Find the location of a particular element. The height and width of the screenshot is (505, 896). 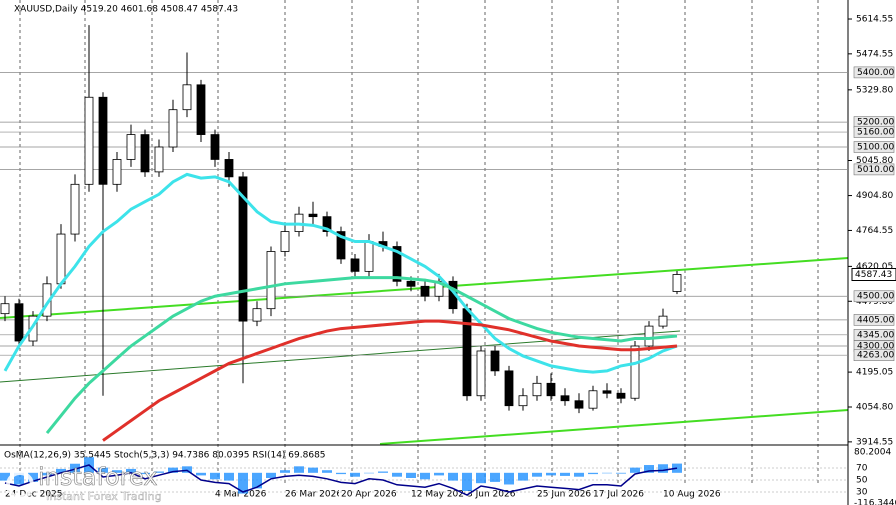

x-tick-label: 25 Jun 2026 is located at coordinates (564, 495).